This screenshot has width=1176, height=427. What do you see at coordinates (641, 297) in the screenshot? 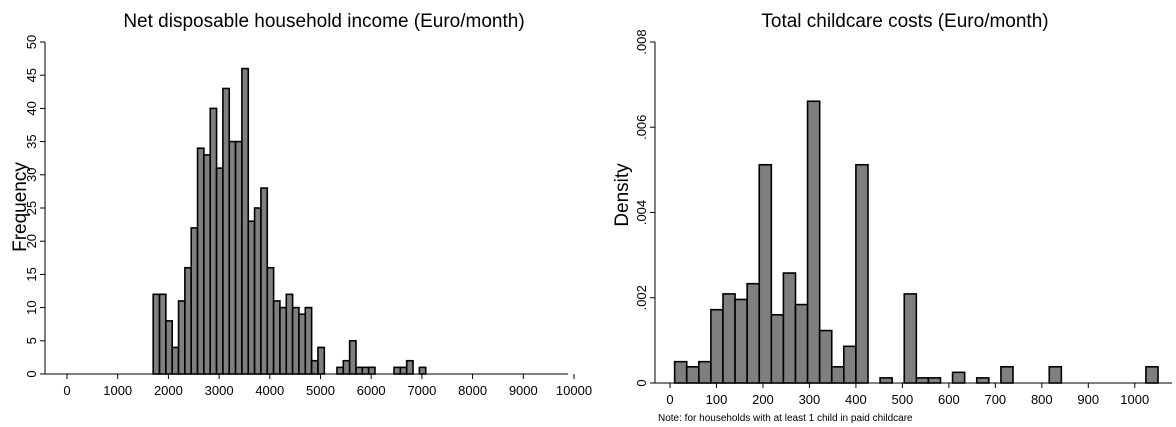
I see `childcare-y-tick-label: .002` at bounding box center [641, 297].